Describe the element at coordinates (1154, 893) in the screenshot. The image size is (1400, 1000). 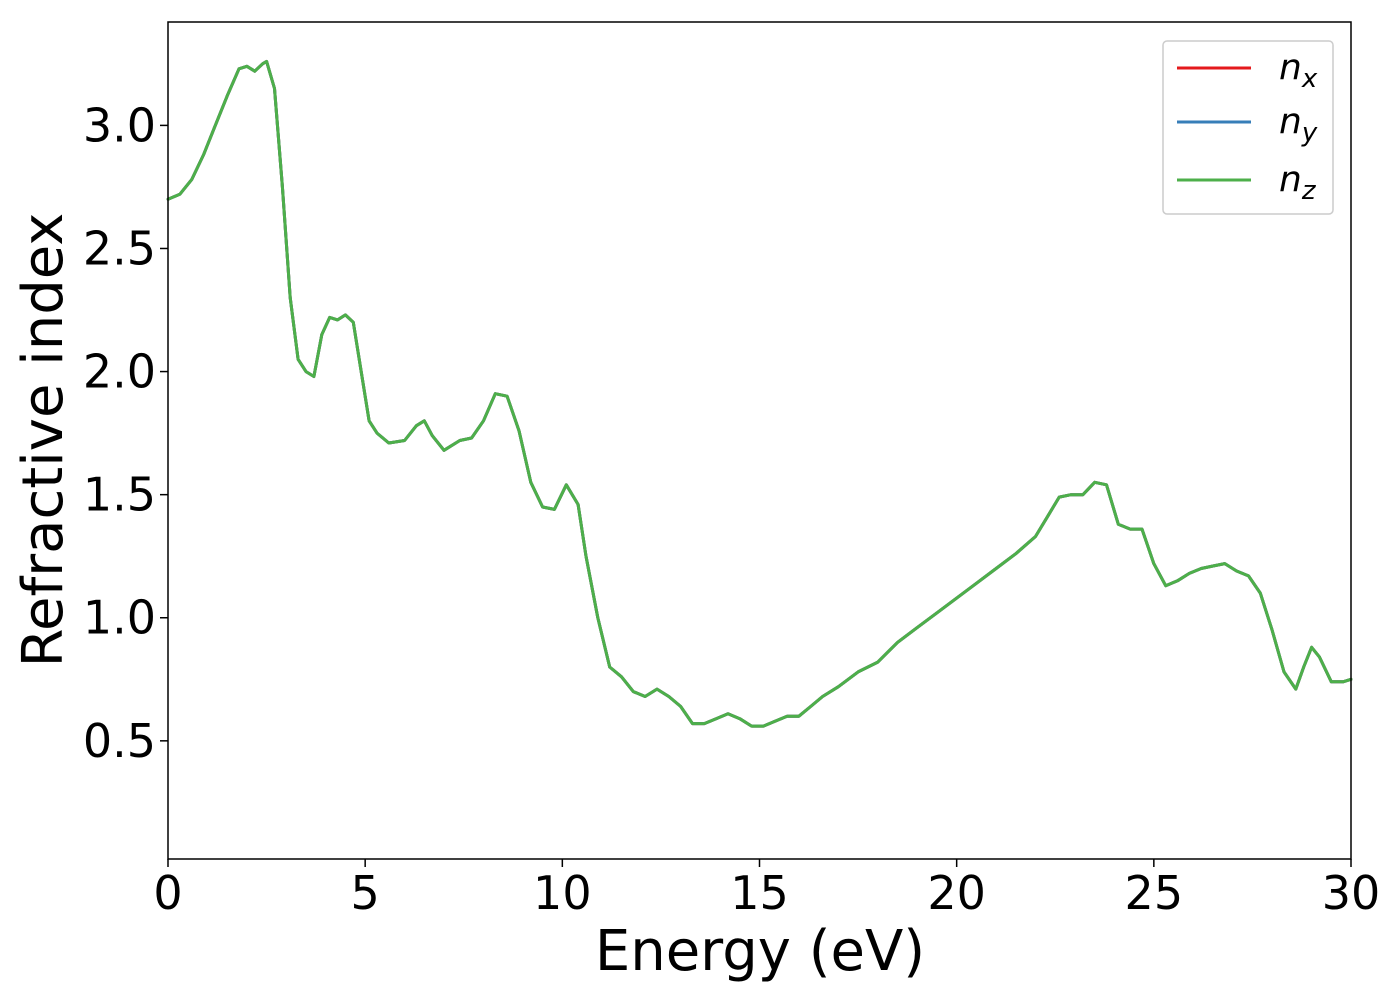
I see `x-tick-label: 25` at that location.